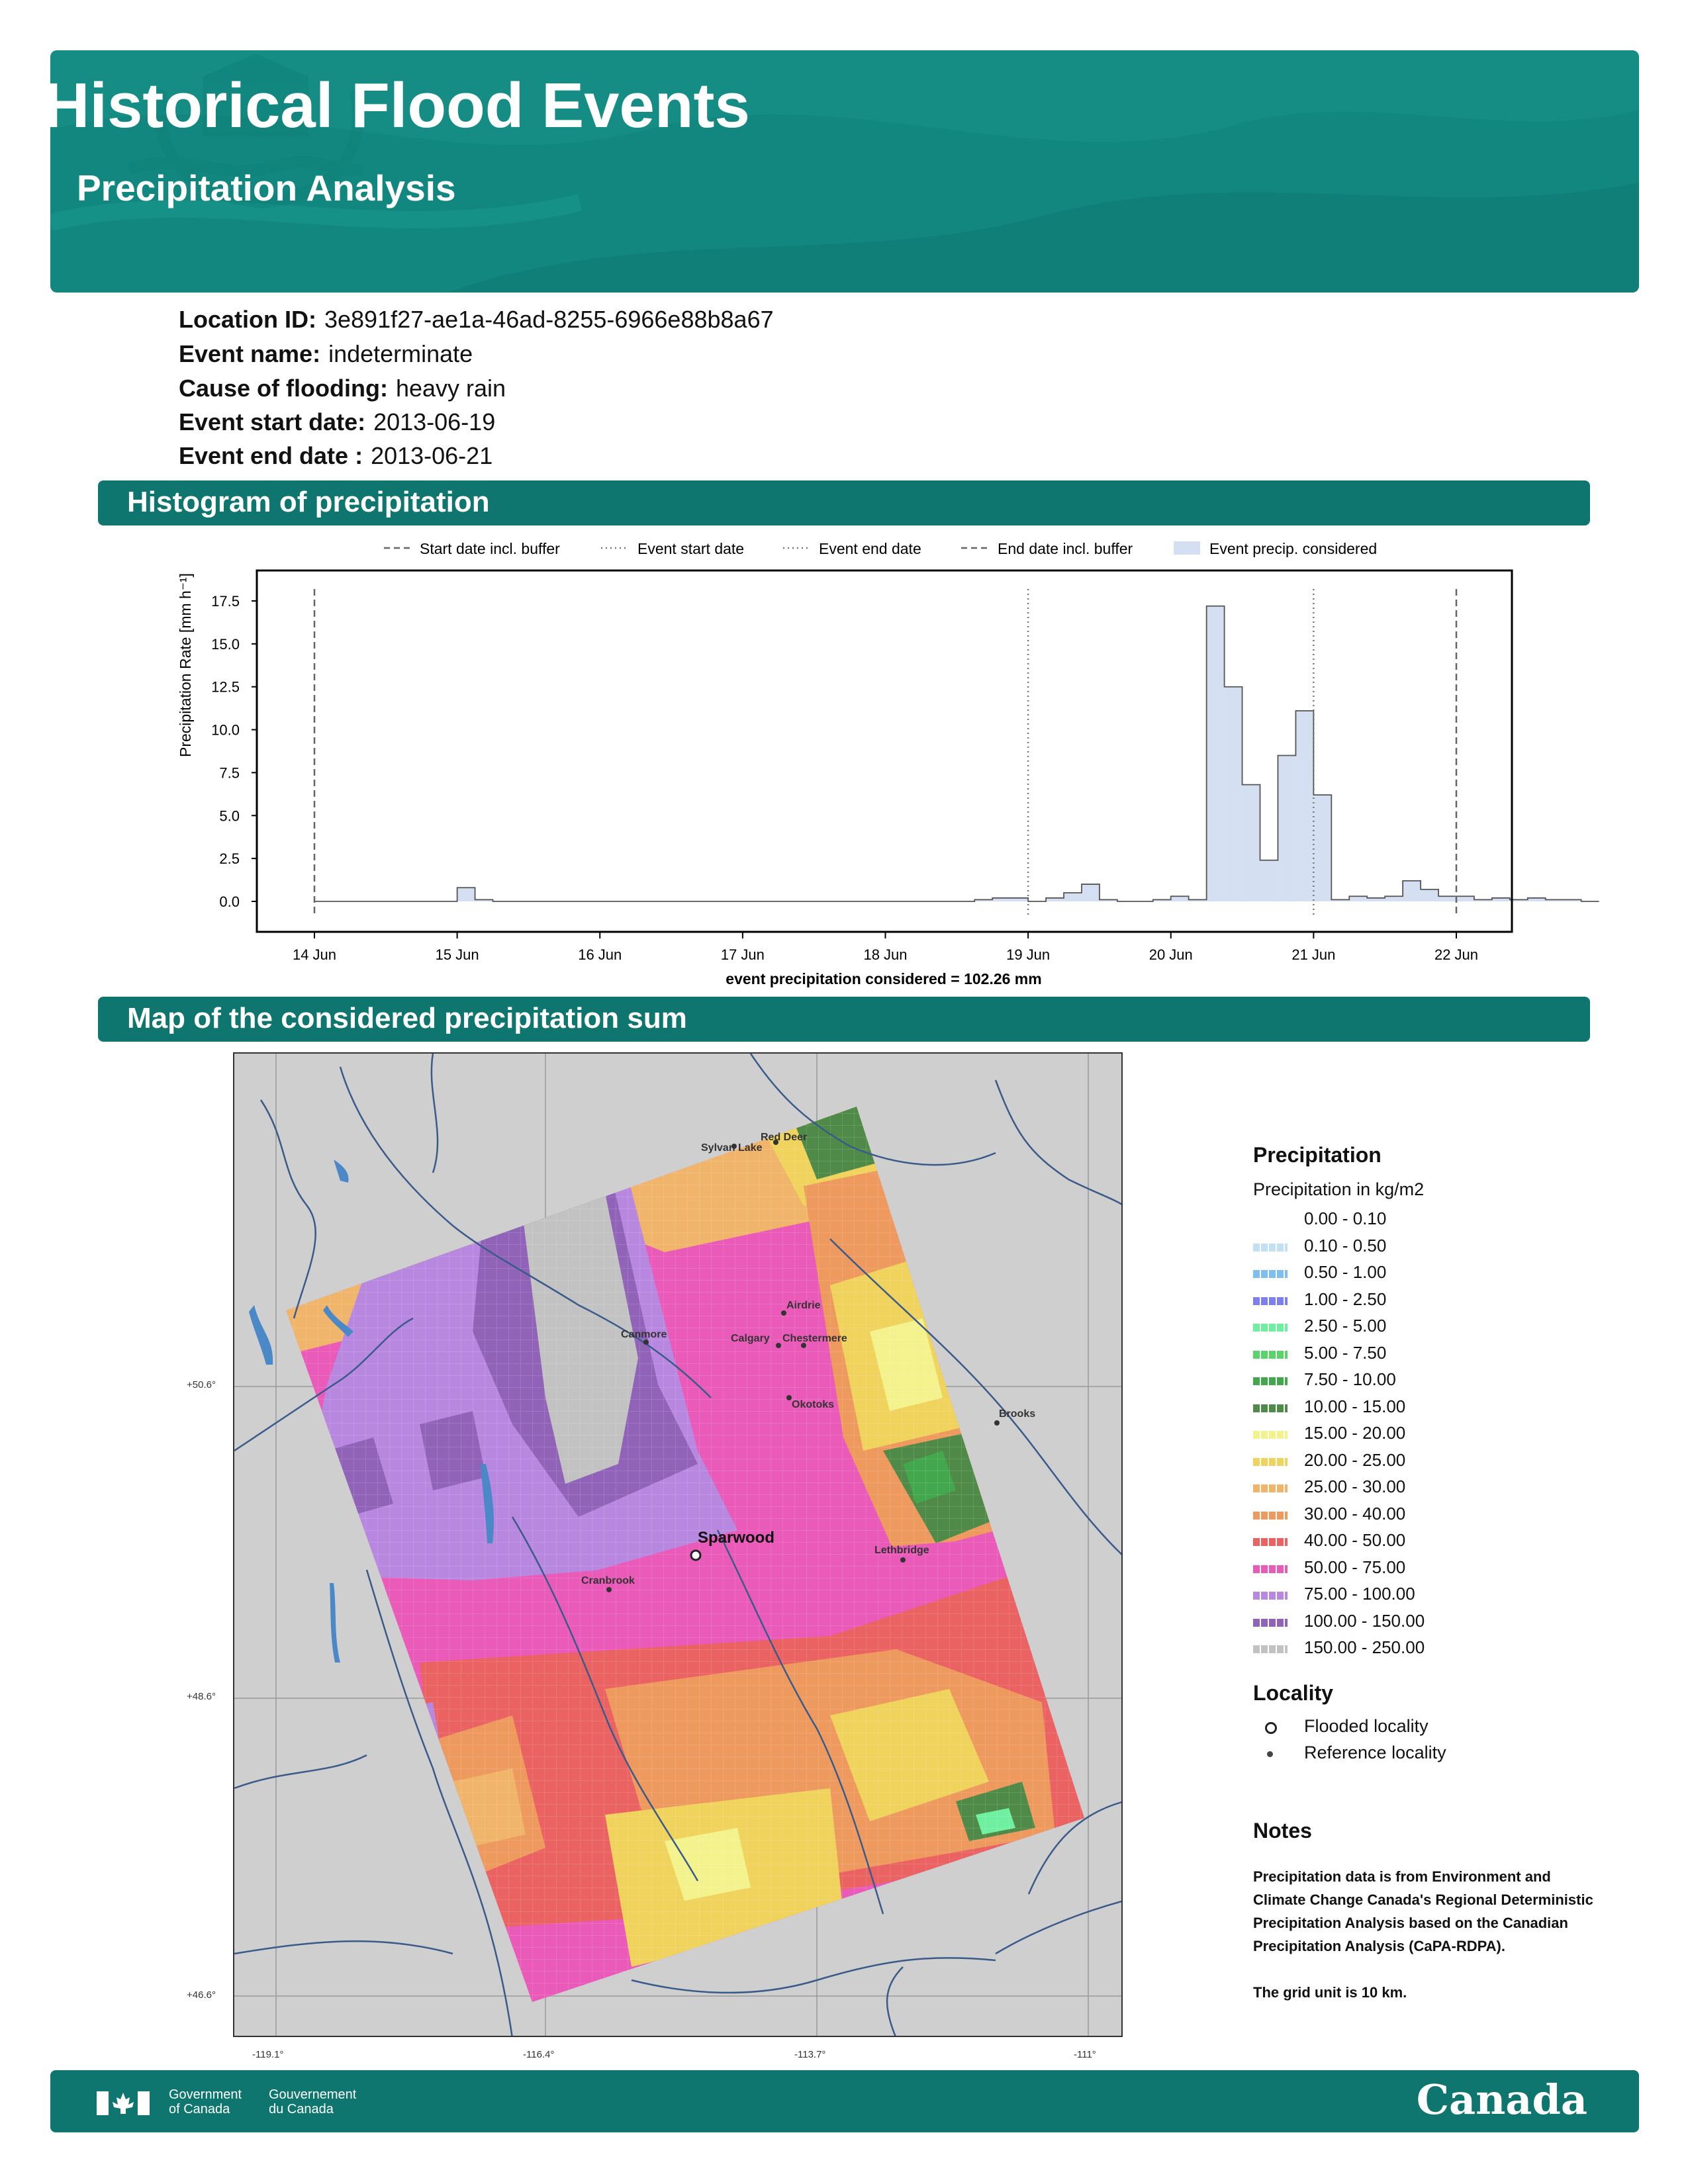  Describe the element at coordinates (1345, 1245) in the screenshot. I see `legend-label: 0.10 - 0.50` at that location.